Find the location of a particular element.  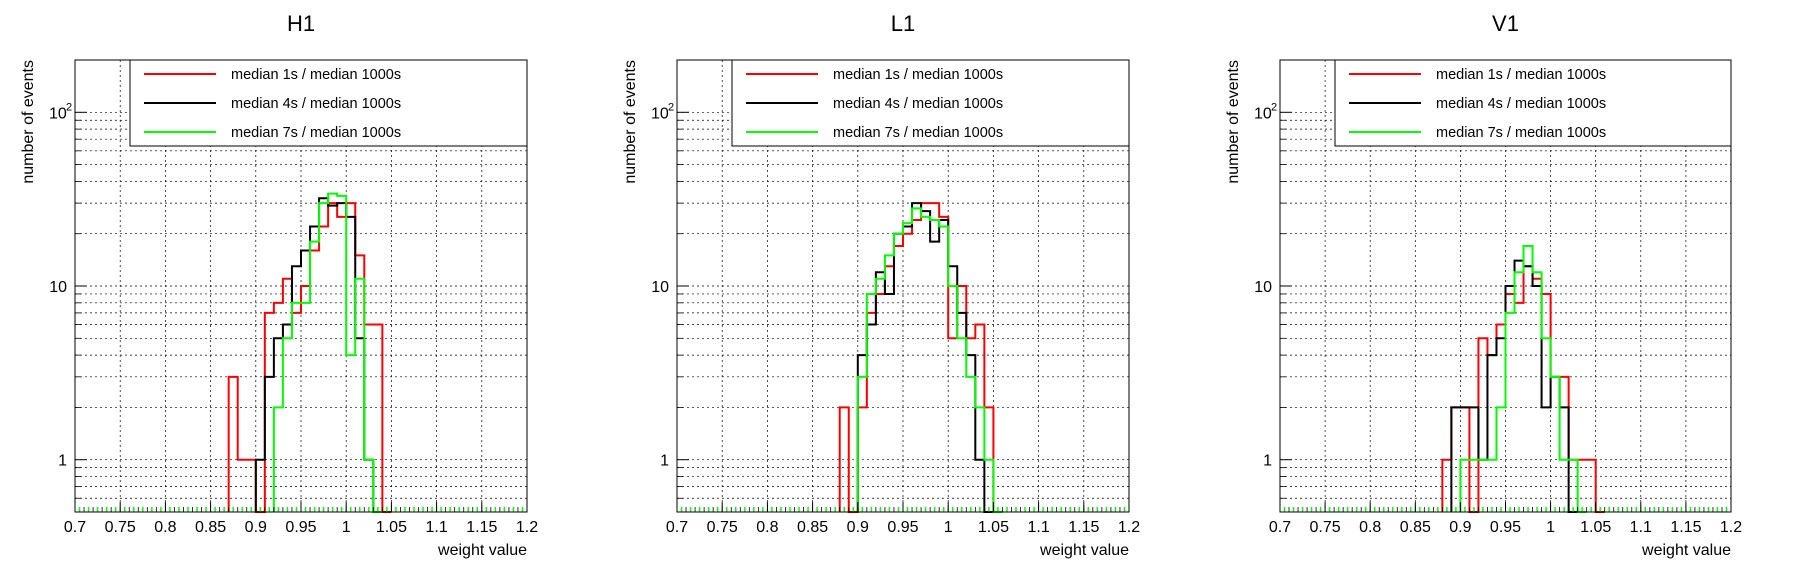

chart-title: V1 is located at coordinates (1505, 23).